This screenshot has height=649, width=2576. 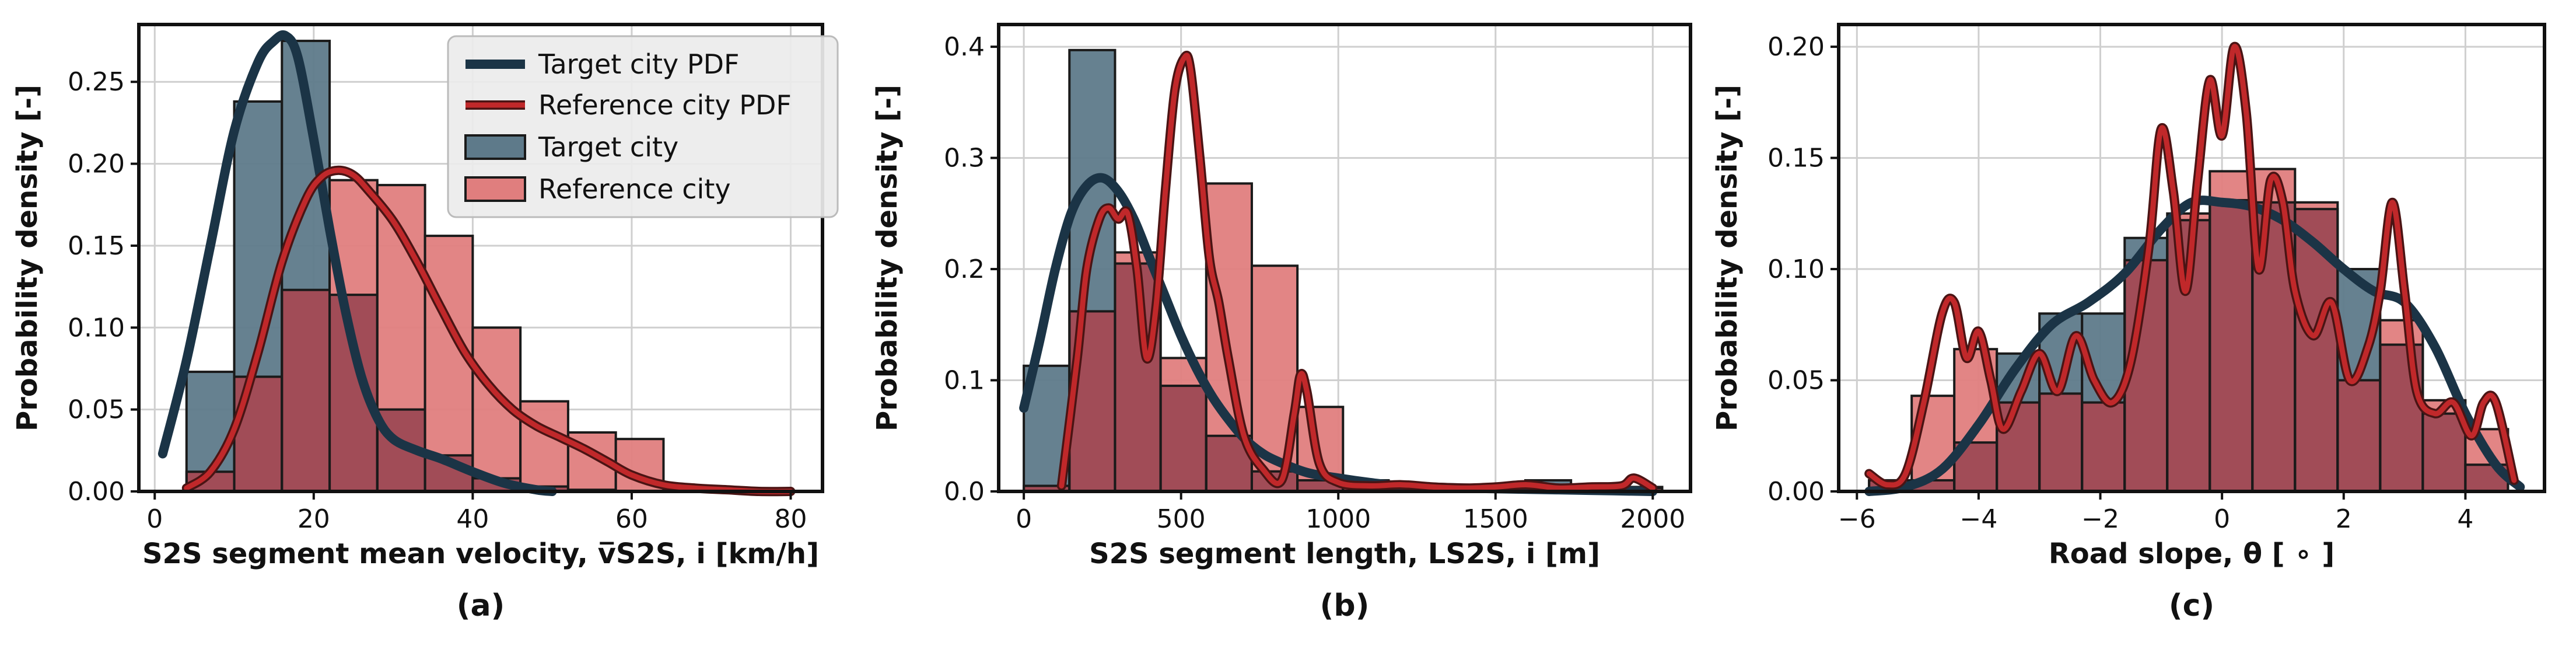 I want to click on y-tick-label: 0.25, so click(x=96, y=82).